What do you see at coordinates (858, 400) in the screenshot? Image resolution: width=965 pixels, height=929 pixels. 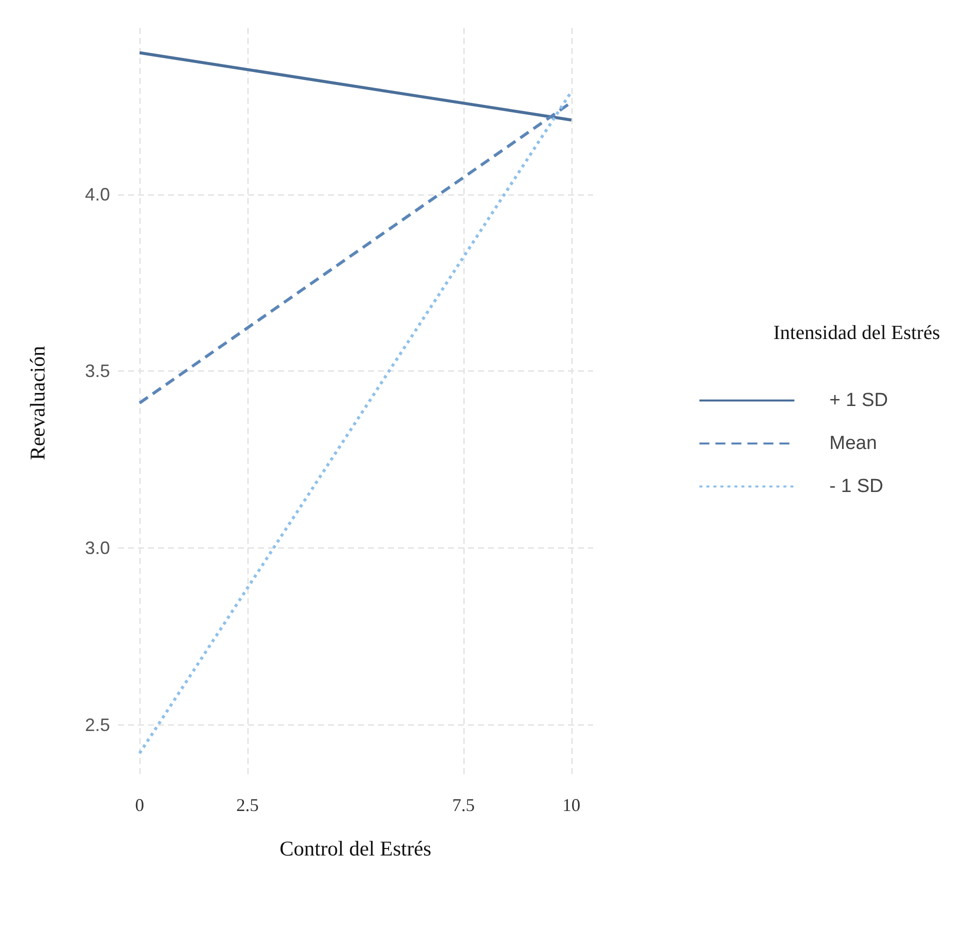 I see `legend-label: + 1 SD` at bounding box center [858, 400].